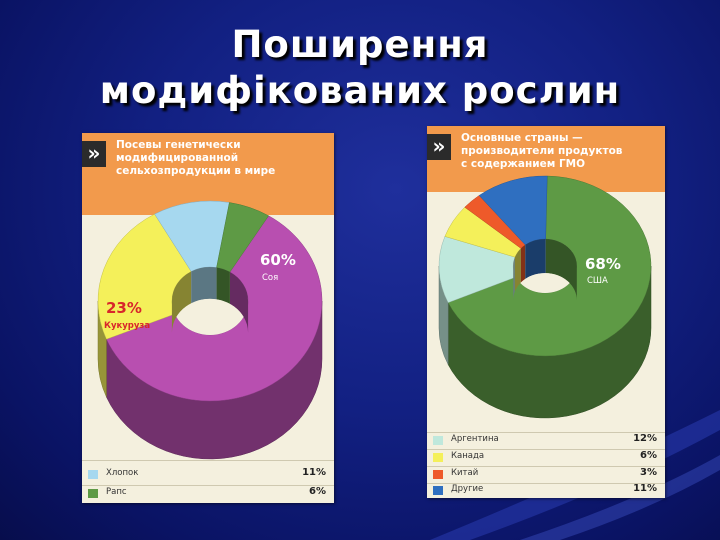  Describe the element at coordinates (208, 475) in the screenshot. I see `legend-item-cotton: Хлопок 11%` at that location.